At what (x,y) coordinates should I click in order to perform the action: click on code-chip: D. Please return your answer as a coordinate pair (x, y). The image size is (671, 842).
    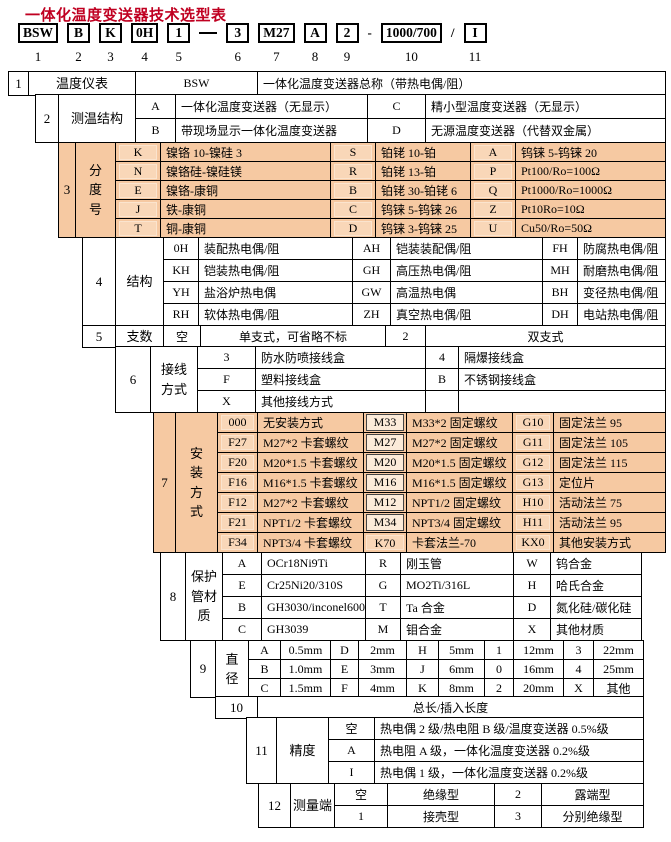
    Looking at the image, I should click on (353, 228).